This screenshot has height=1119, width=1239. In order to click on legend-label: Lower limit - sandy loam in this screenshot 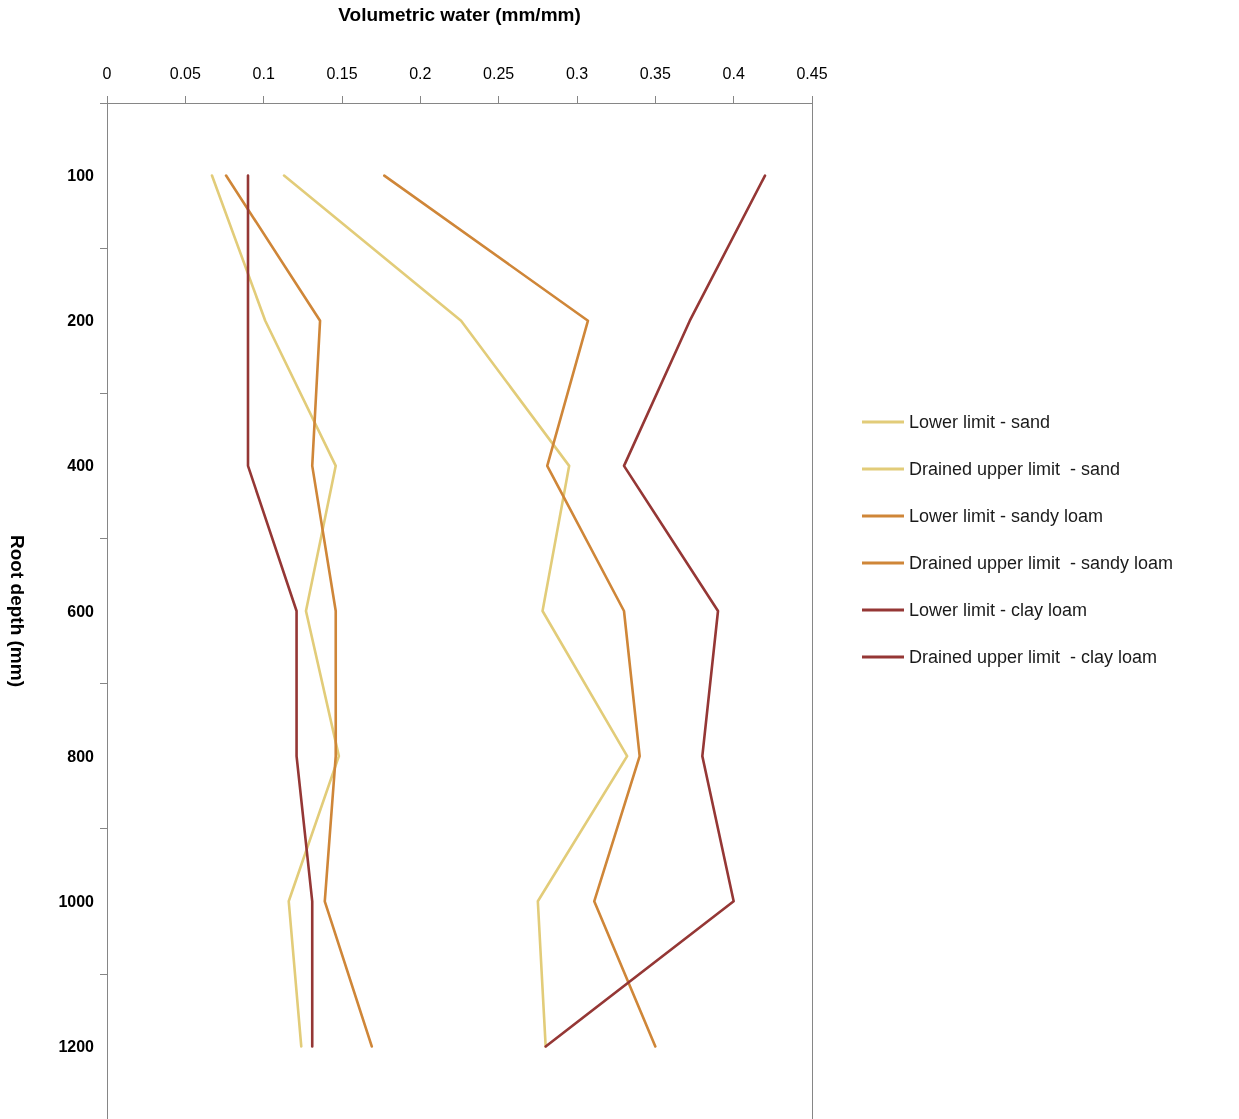, I will do `click(1006, 516)`.